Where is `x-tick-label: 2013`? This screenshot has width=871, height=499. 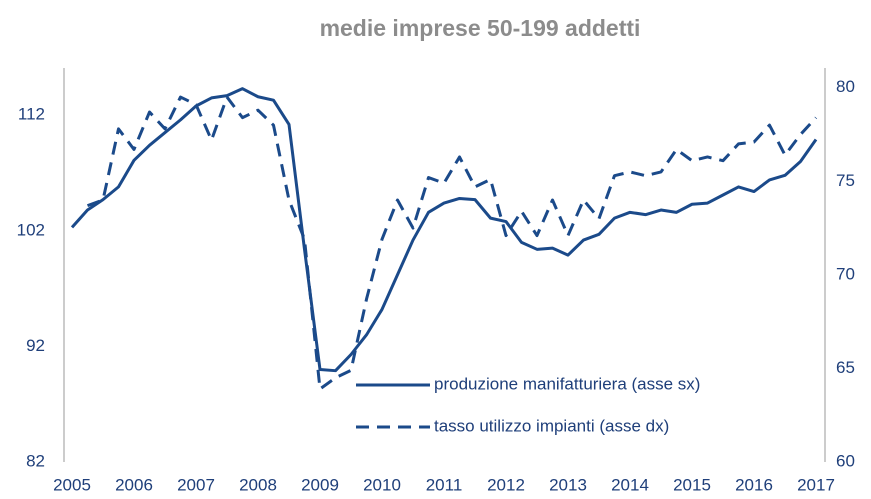 x-tick-label: 2013 is located at coordinates (568, 484).